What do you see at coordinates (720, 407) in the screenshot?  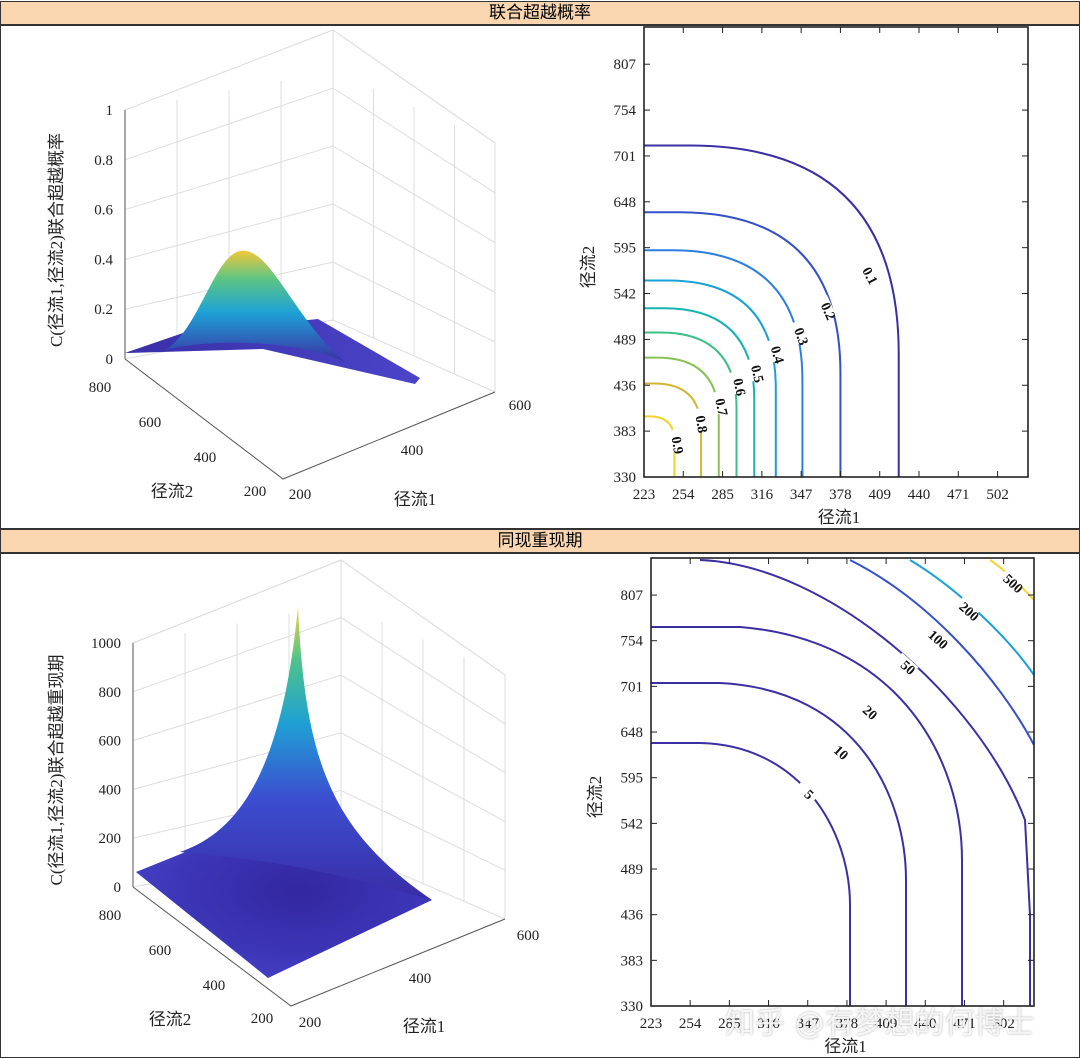 I see `contour-label: 0.7` at bounding box center [720, 407].